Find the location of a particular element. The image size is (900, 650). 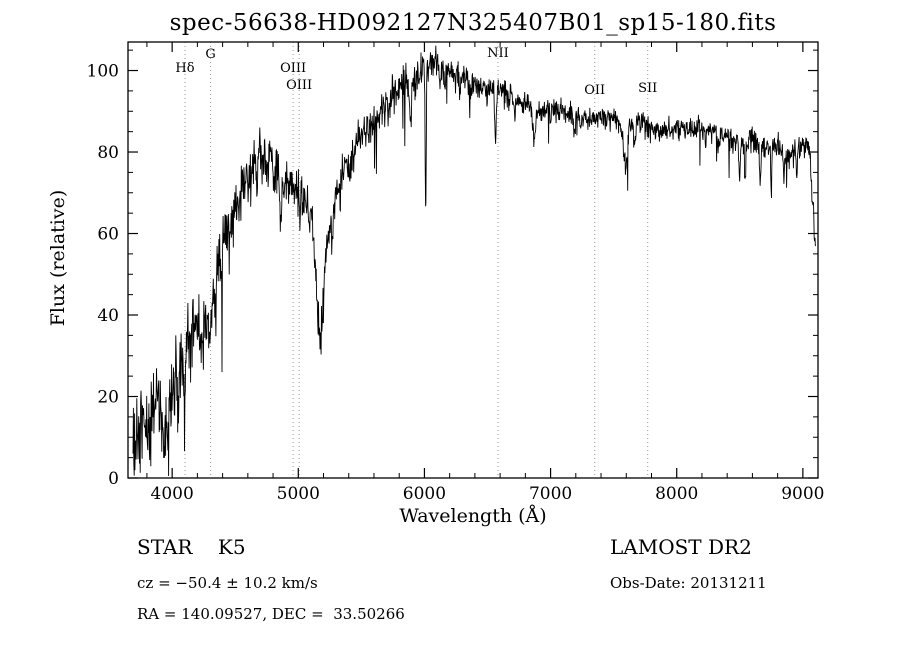

svg-text: G is located at coordinates (210, 54).